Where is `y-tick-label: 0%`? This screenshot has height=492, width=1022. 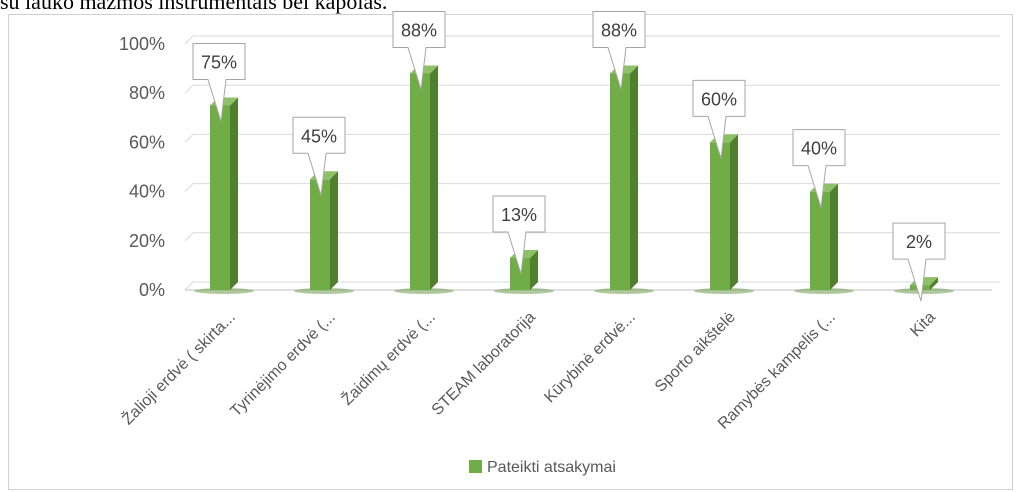
y-tick-label: 0% is located at coordinates (152, 290).